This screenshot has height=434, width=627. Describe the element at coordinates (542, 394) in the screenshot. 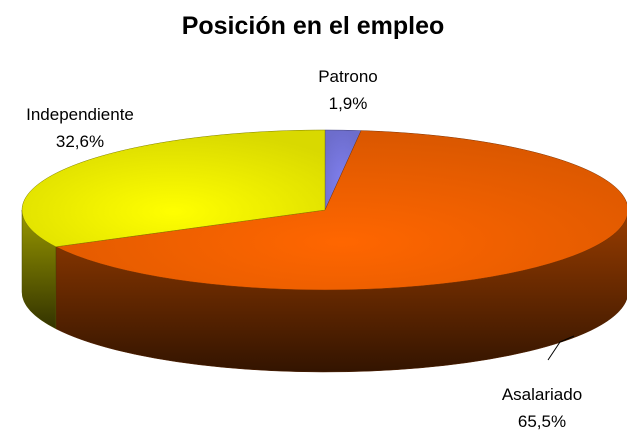

I see `slice-label: Asalariado` at that location.